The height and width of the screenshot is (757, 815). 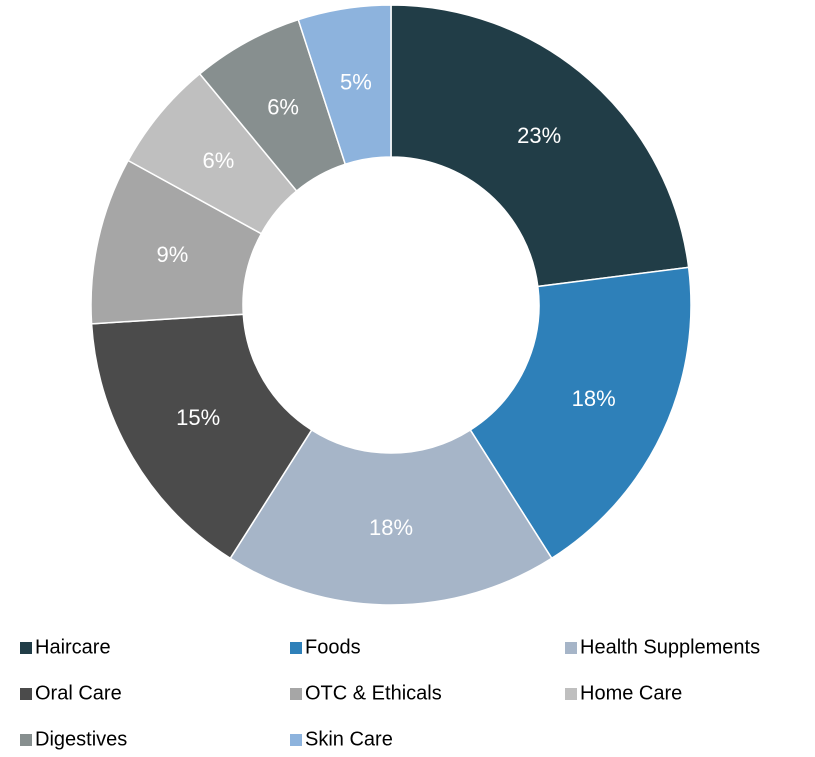 What do you see at coordinates (631, 693) in the screenshot?
I see `legend-label: Home Care` at bounding box center [631, 693].